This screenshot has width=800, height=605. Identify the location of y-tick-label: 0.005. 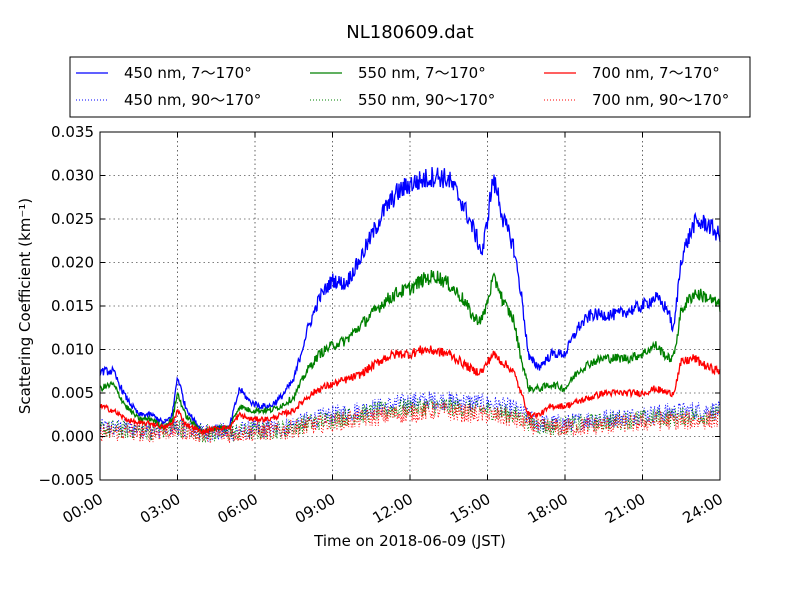
(72, 393).